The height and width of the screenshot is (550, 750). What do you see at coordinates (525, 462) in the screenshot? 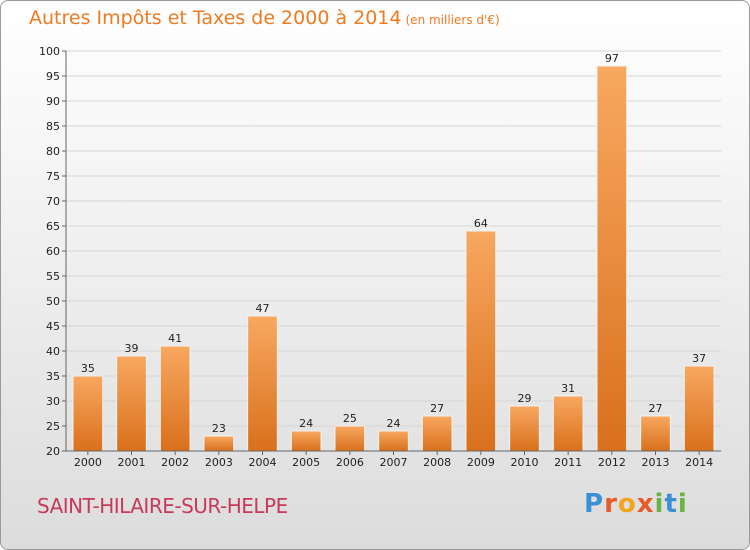
I see `x-tick-label: 2010` at bounding box center [525, 462].